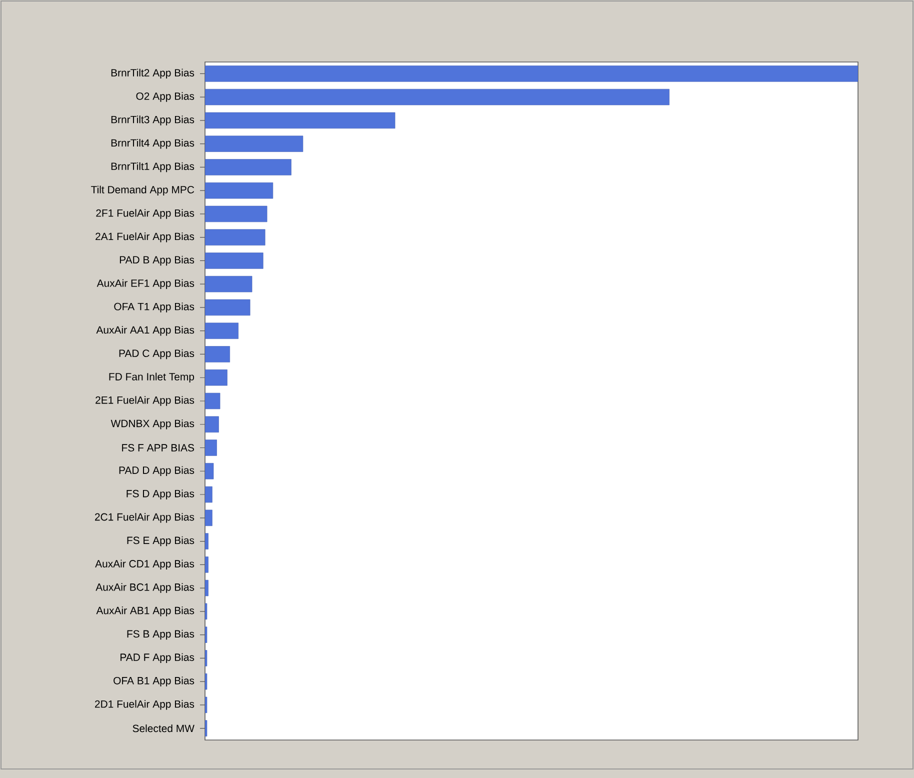 Image resolution: width=914 pixels, height=778 pixels. What do you see at coordinates (158, 448) in the screenshot?
I see `y-tick-label: FS F APP BIAS` at bounding box center [158, 448].